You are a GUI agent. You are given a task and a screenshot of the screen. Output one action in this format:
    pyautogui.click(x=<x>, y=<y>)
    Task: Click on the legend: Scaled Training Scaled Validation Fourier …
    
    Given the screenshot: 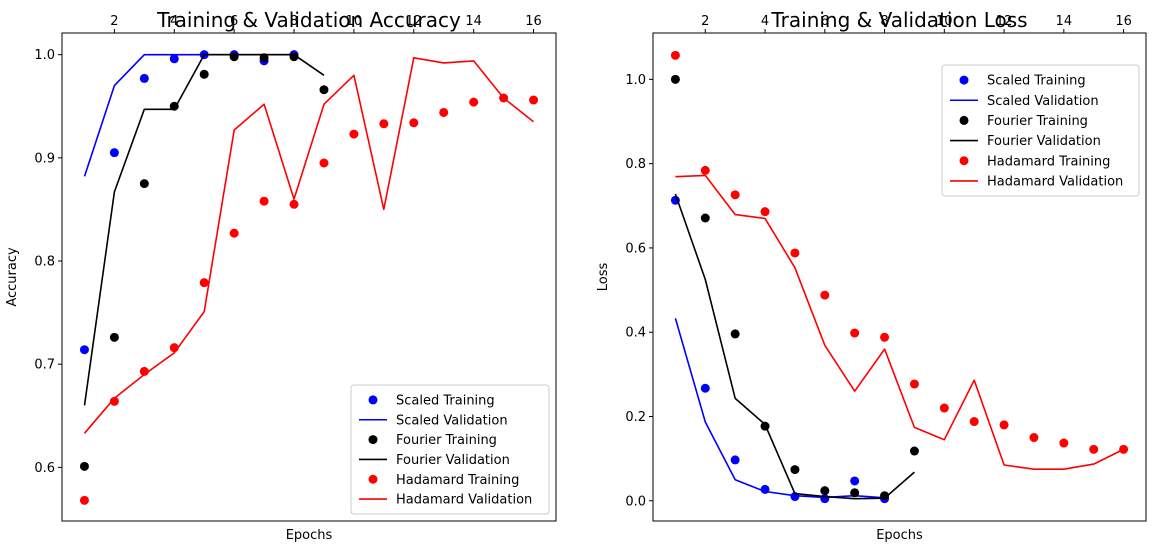 What is the action you would take?
    pyautogui.click(x=450, y=449)
    